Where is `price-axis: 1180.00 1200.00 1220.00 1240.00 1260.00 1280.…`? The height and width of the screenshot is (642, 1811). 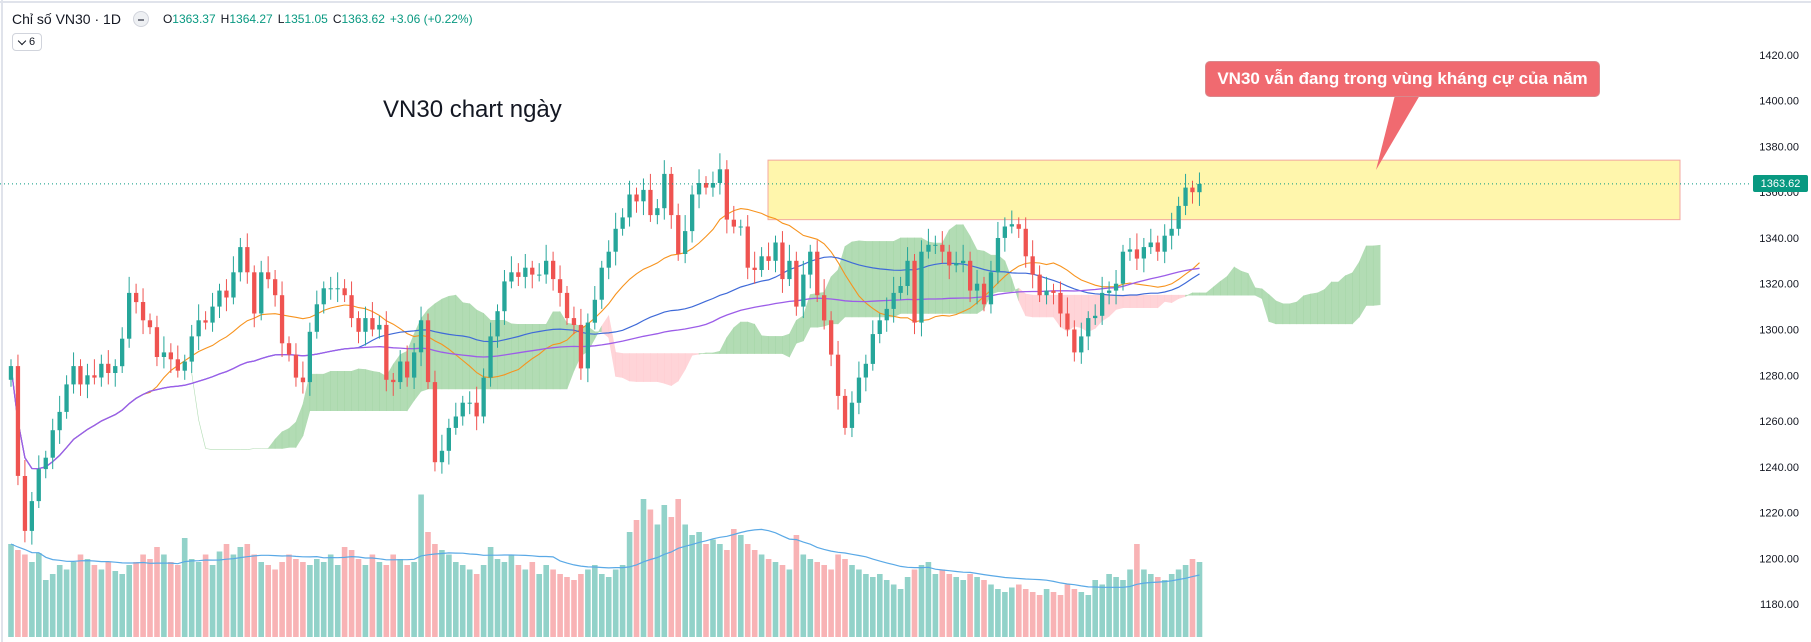 price-axis: 1180.00 1200.00 1220.00 1240.00 1260.00 1280.… is located at coordinates (1779, 330).